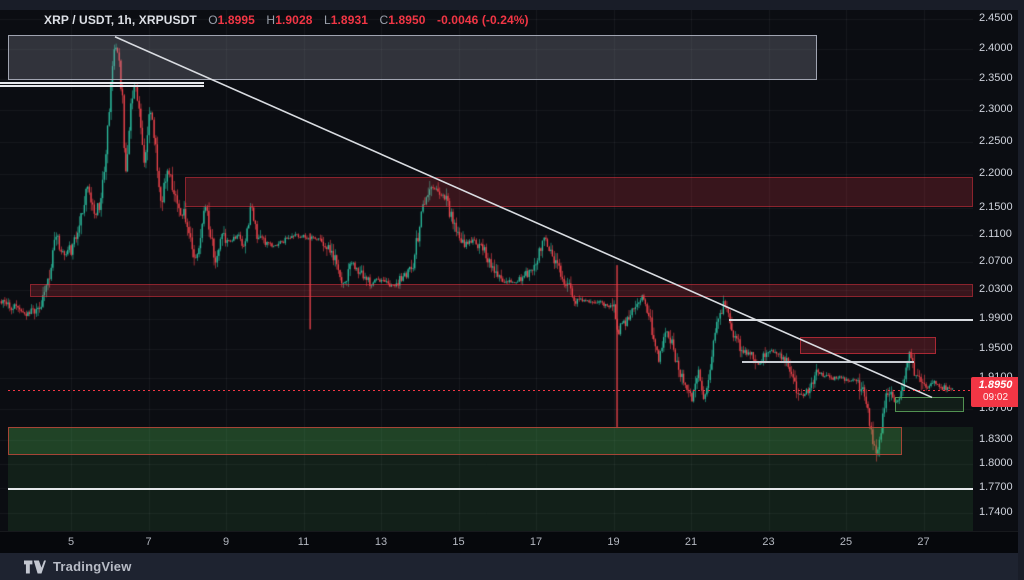 This screenshot has width=1024, height=580. I want to click on price-tick-2.0700: 2.0700, so click(996, 261).